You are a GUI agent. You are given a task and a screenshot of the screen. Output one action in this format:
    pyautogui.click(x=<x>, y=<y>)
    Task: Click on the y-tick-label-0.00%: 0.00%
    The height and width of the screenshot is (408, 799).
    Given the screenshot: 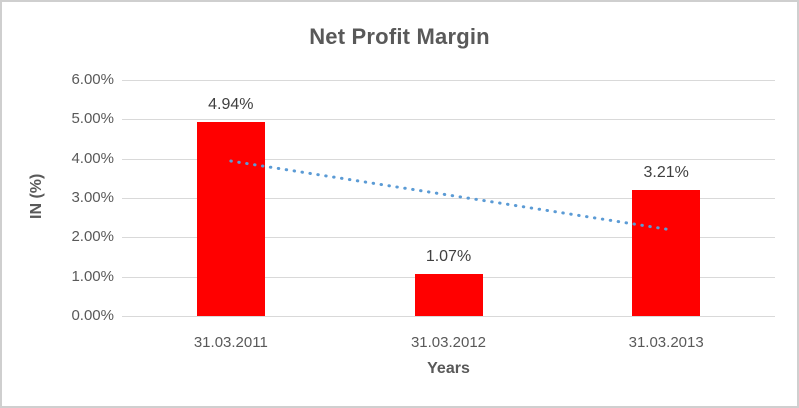 What is the action you would take?
    pyautogui.click(x=92, y=315)
    